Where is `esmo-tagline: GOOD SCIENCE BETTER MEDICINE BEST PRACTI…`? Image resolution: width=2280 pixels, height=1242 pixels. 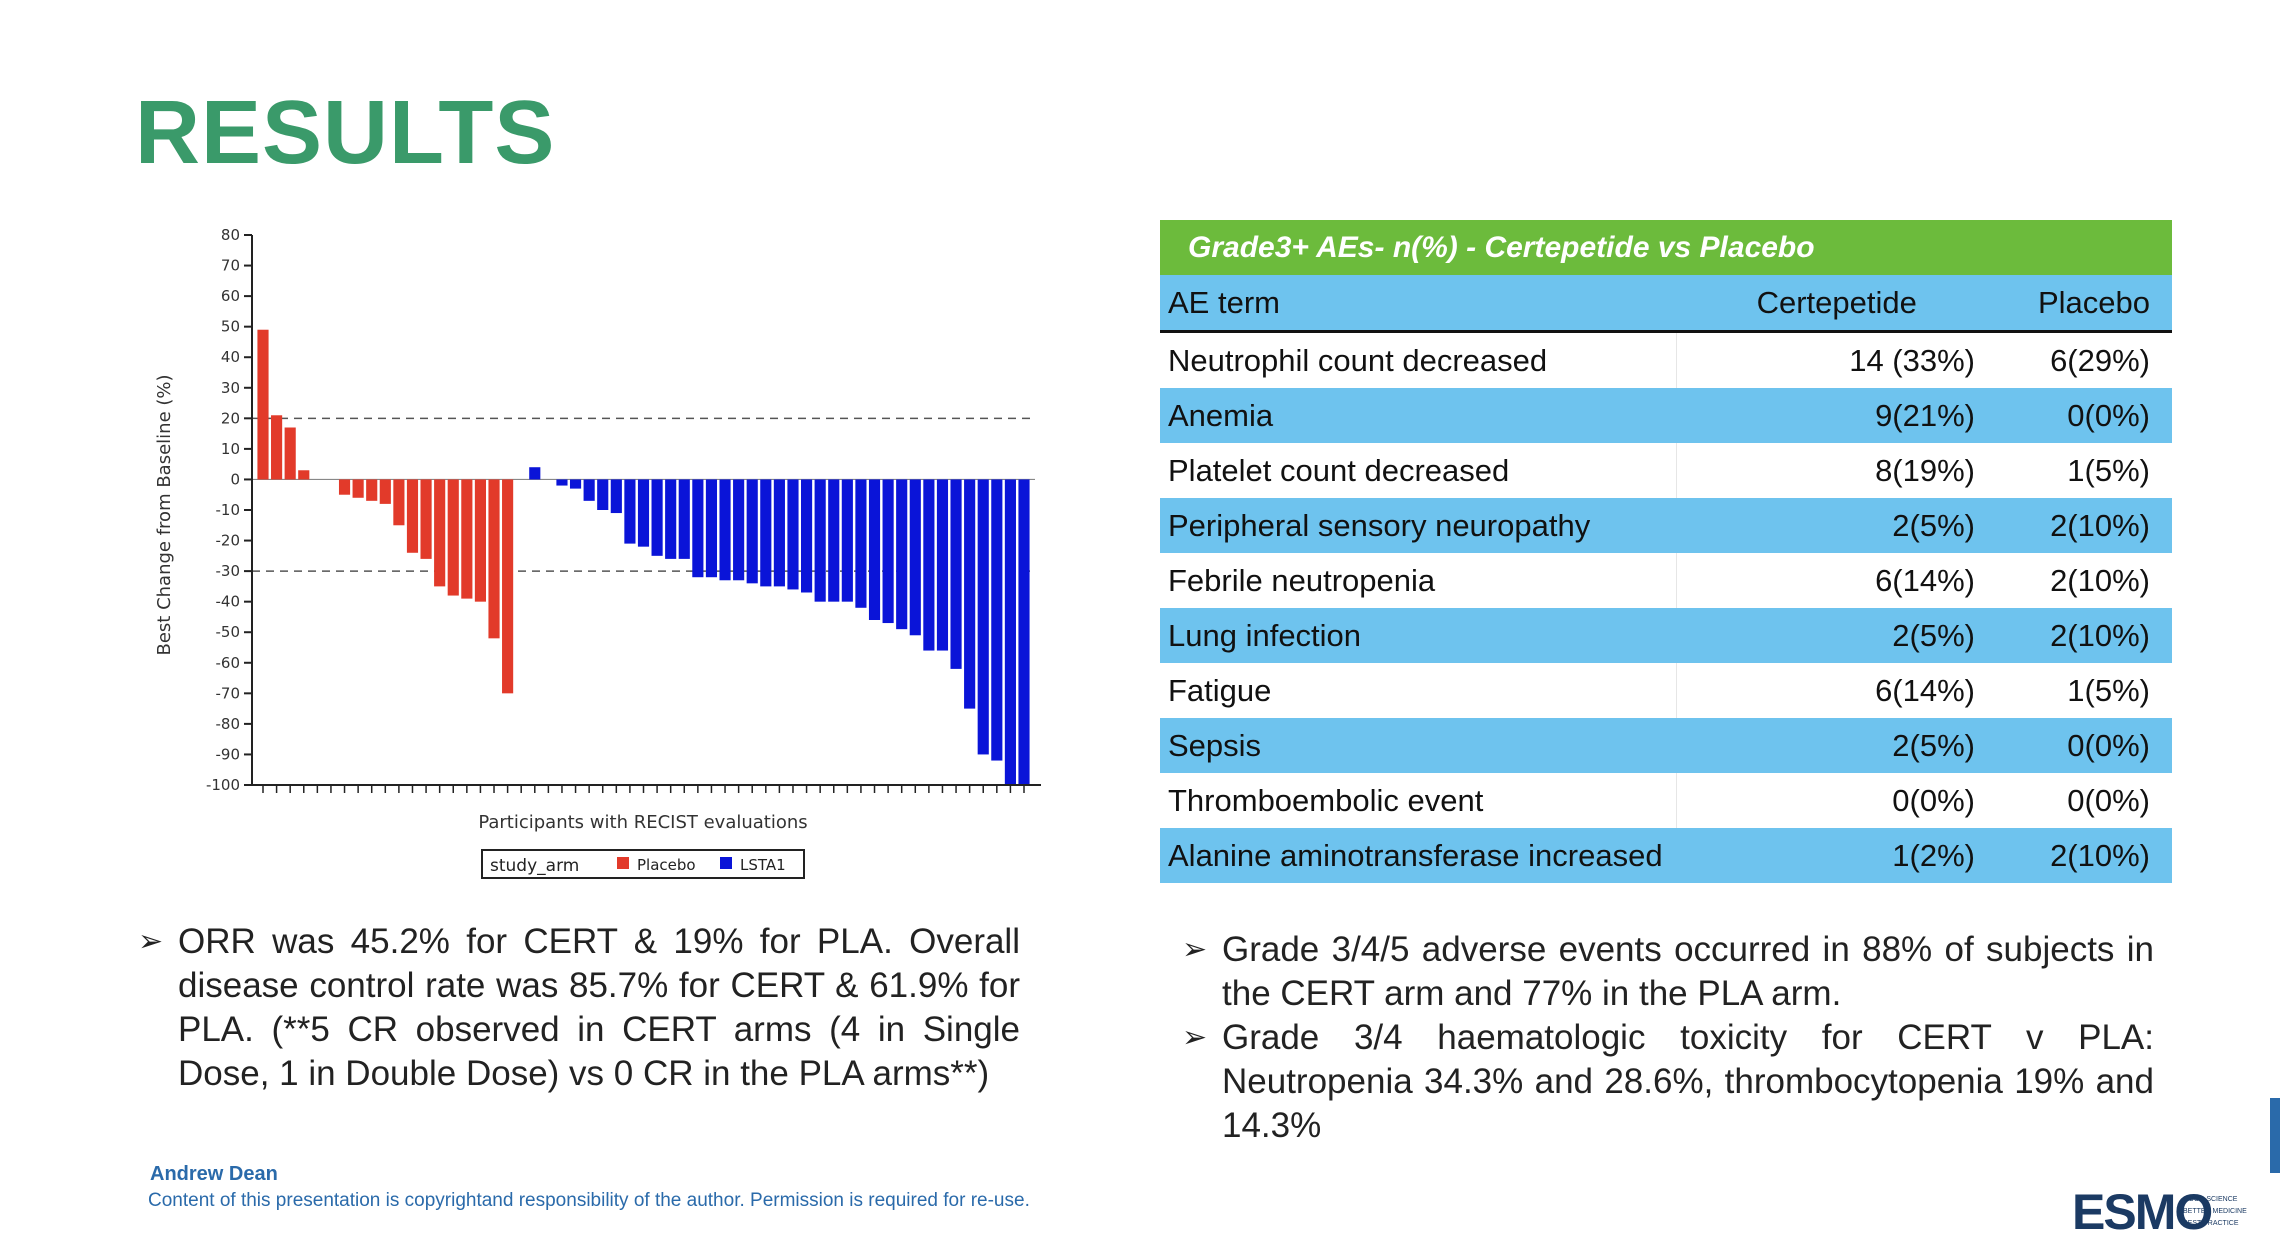
esmo-tagline: GOOD SCIENCE BETTER MEDICINE BEST PRACTI… is located at coordinates (2215, 1212).